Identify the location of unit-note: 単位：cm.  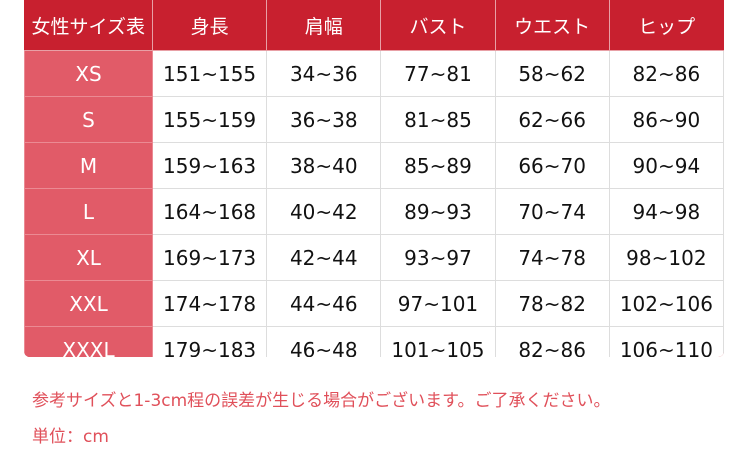
(70, 437).